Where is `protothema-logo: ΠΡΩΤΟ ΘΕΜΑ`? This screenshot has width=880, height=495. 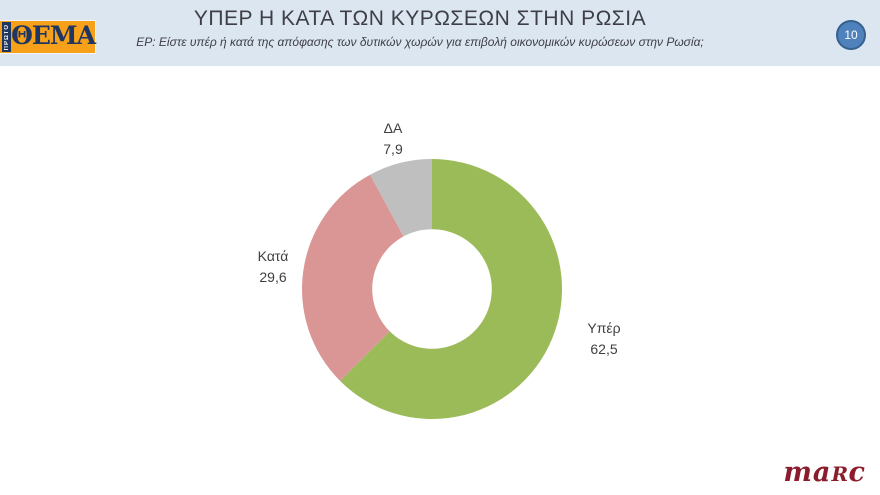 protothema-logo: ΠΡΩΤΟ ΘΕΜΑ is located at coordinates (48, 37).